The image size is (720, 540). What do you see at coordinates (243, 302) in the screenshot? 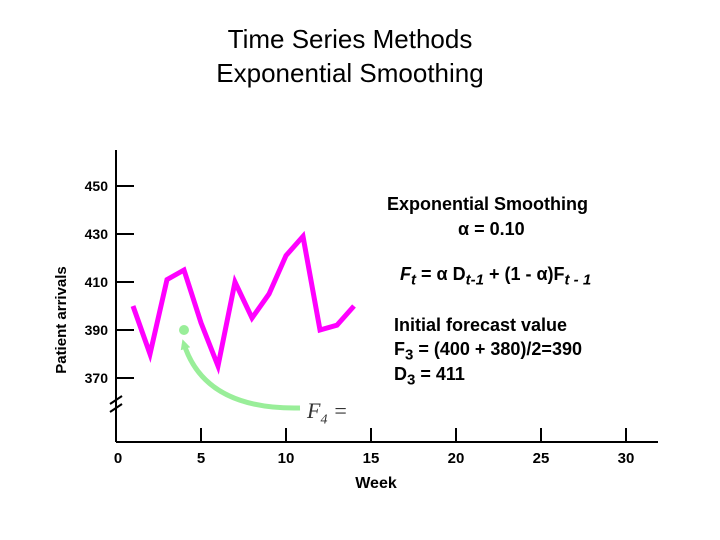
I see `series-line-patient-arrivals` at bounding box center [243, 302].